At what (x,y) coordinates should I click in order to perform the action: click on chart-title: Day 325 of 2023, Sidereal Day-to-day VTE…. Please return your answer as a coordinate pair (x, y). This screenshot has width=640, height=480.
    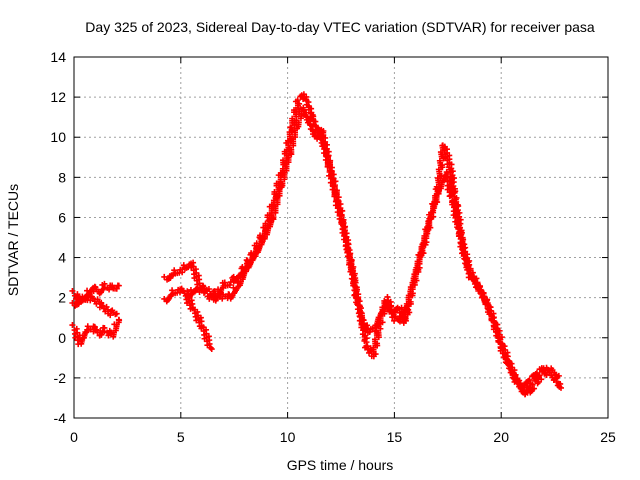
    Looking at the image, I should click on (340, 27).